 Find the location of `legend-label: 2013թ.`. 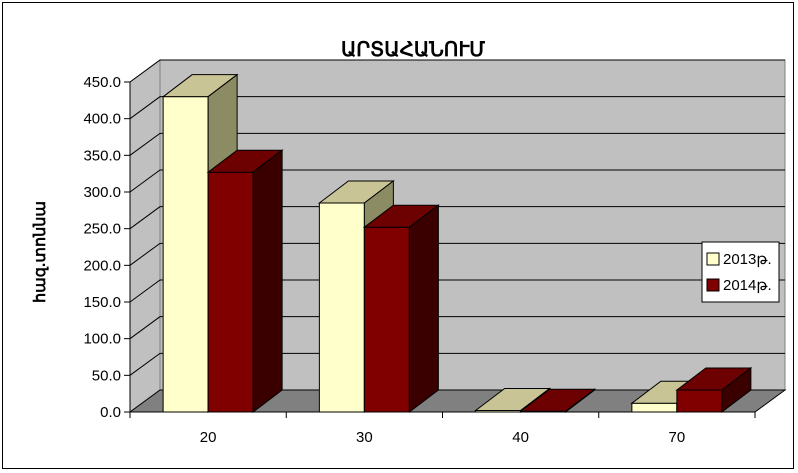

legend-label: 2013թ. is located at coordinates (747, 259).